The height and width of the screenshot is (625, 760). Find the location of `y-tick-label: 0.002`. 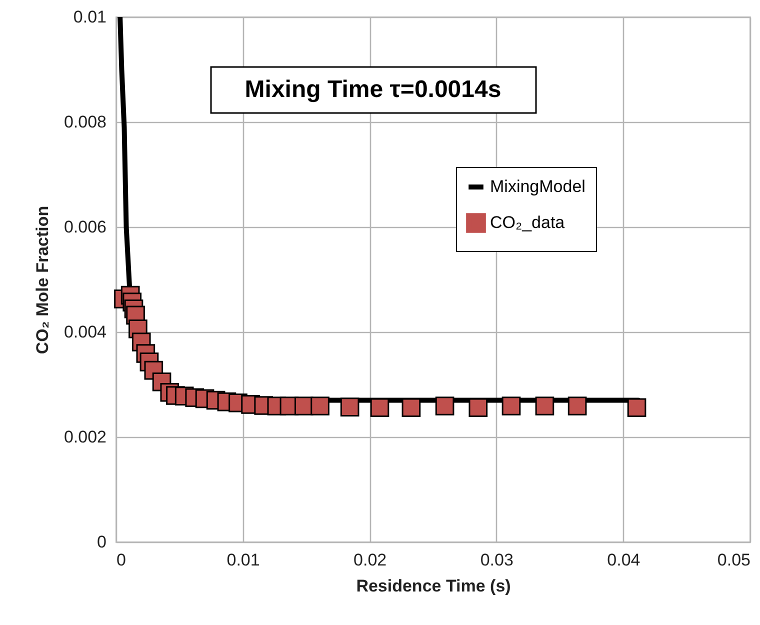

y-tick-label: 0.002 is located at coordinates (85, 437).